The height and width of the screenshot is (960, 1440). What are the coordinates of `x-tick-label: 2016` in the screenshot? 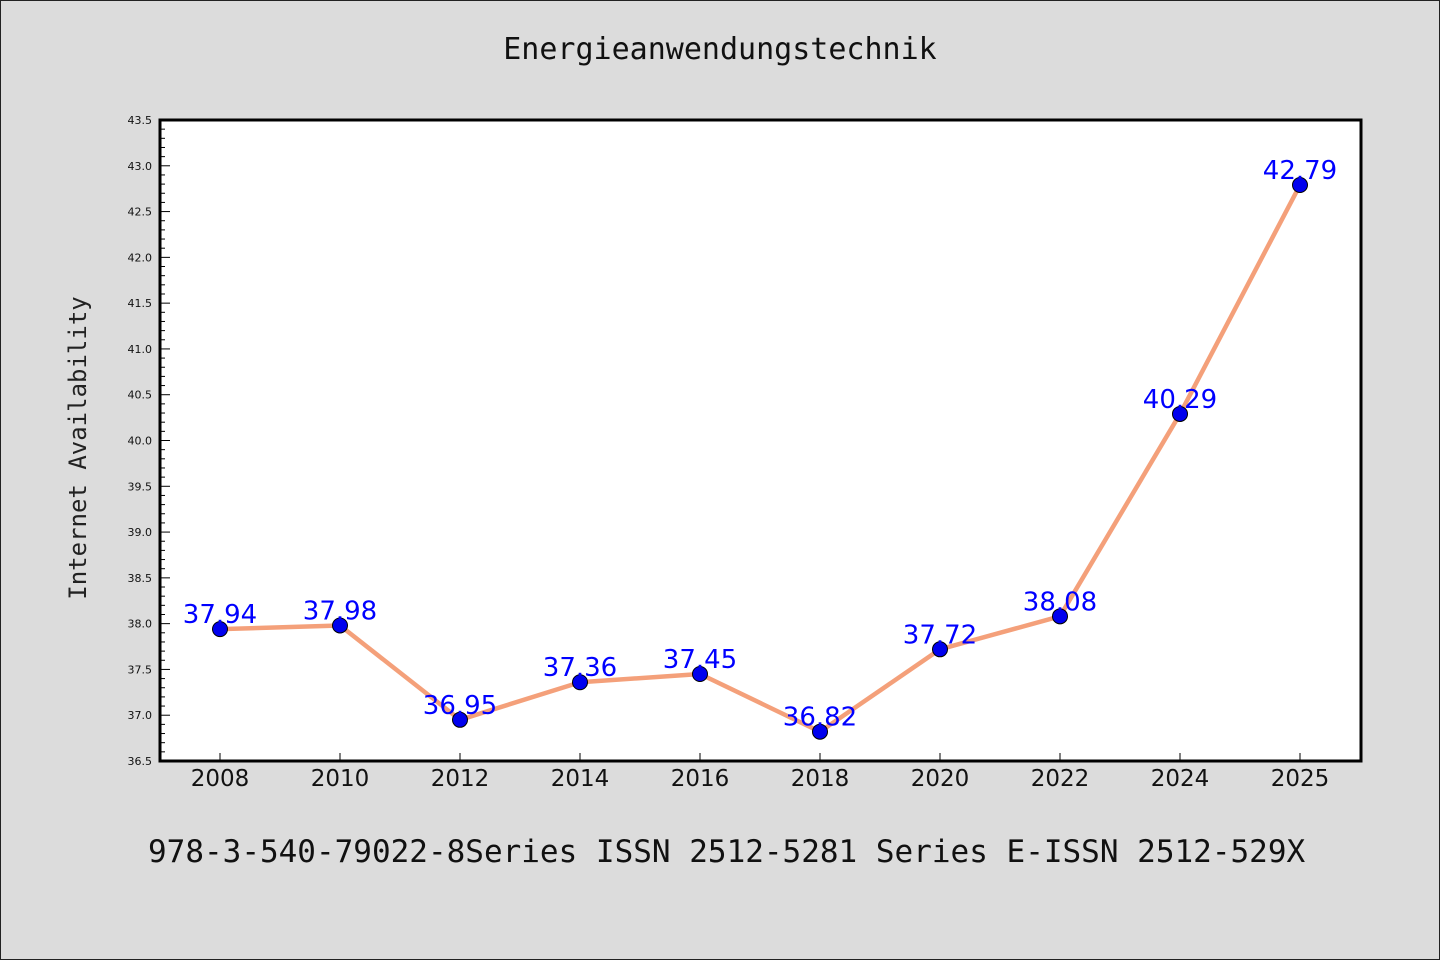 It's located at (700, 779).